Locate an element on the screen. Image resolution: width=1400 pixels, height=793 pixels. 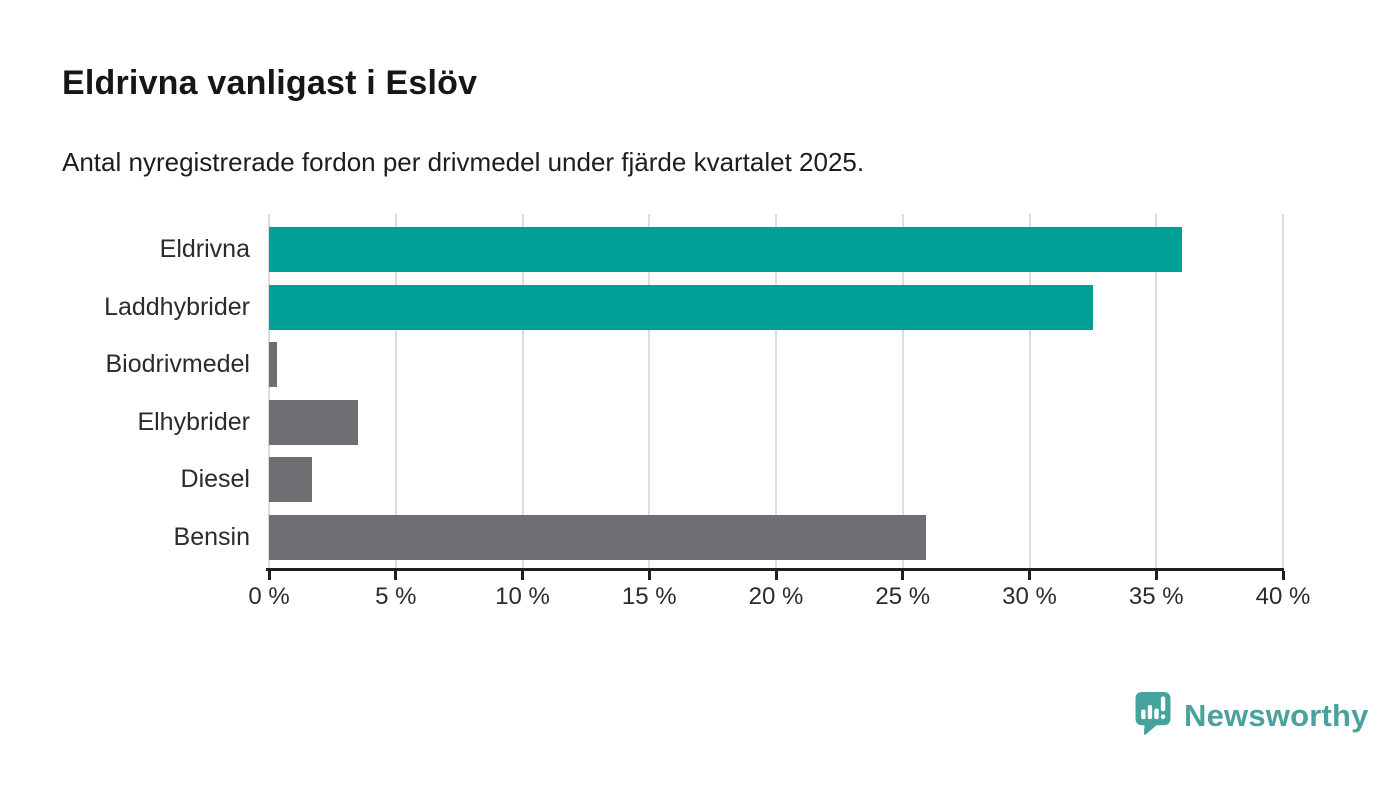
tick-label-15: 15 % is located at coordinates (649, 596).